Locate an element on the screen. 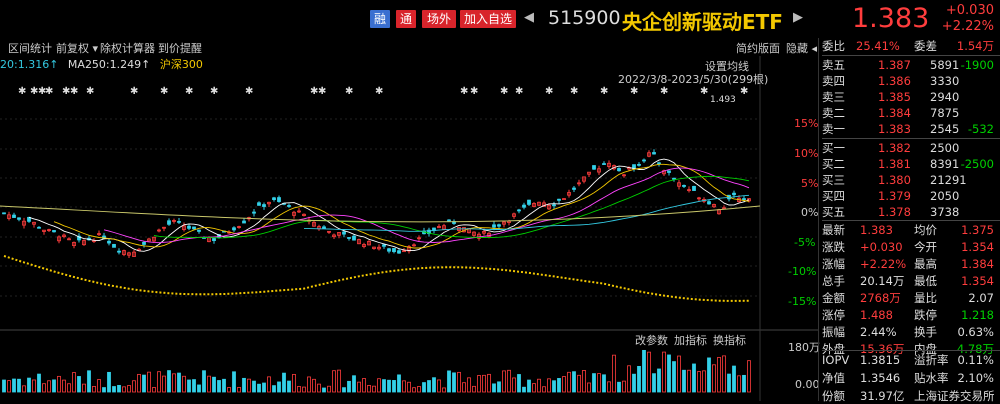  range-stats-button: 区间统计 is located at coordinates (30, 48).